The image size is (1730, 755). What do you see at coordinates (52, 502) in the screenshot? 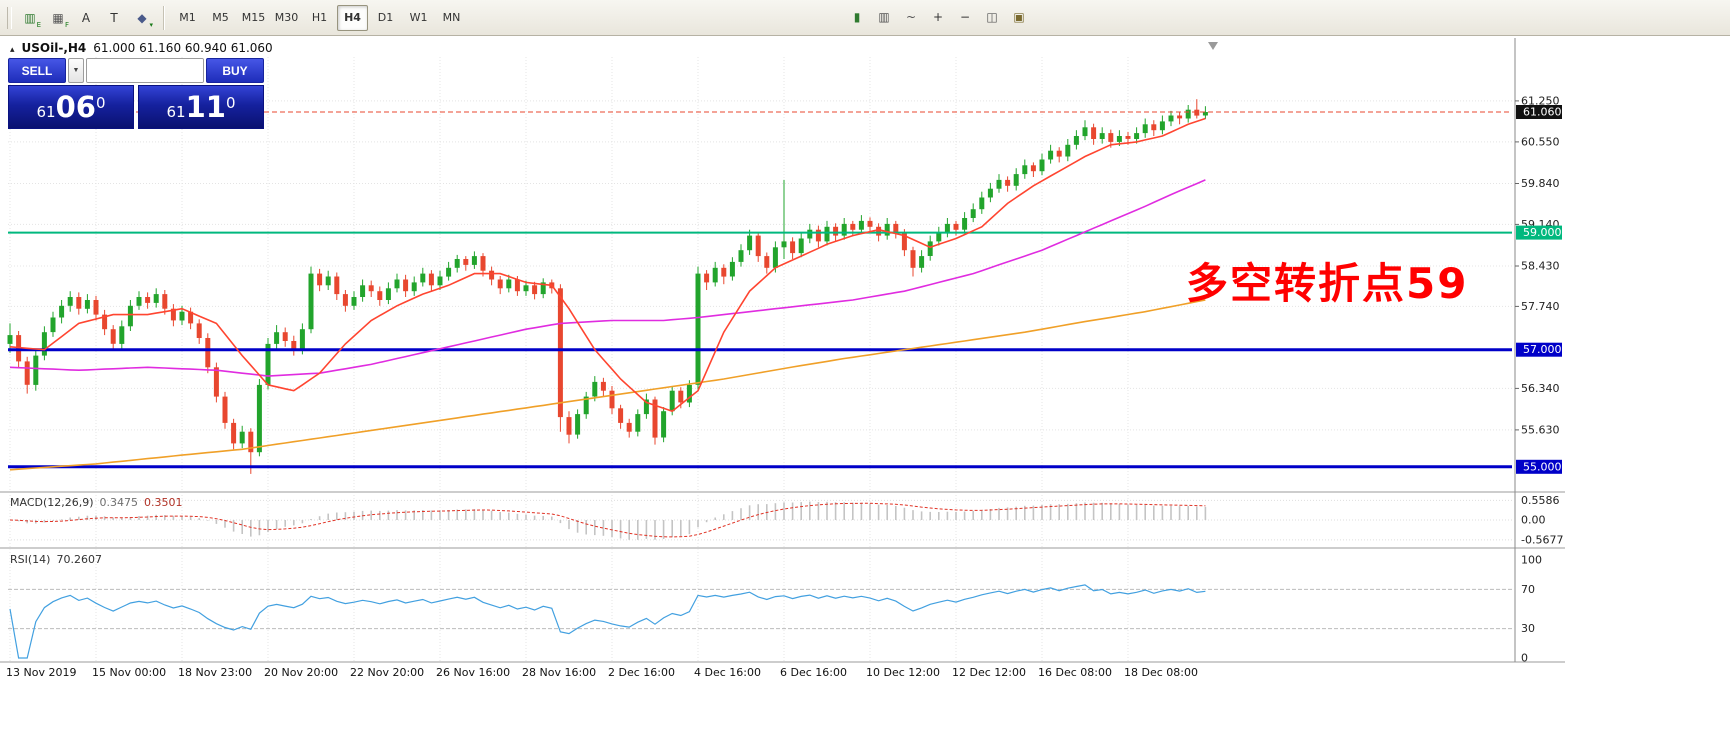
I see `macd-name: MACD(12,26,9)` at bounding box center [52, 502].